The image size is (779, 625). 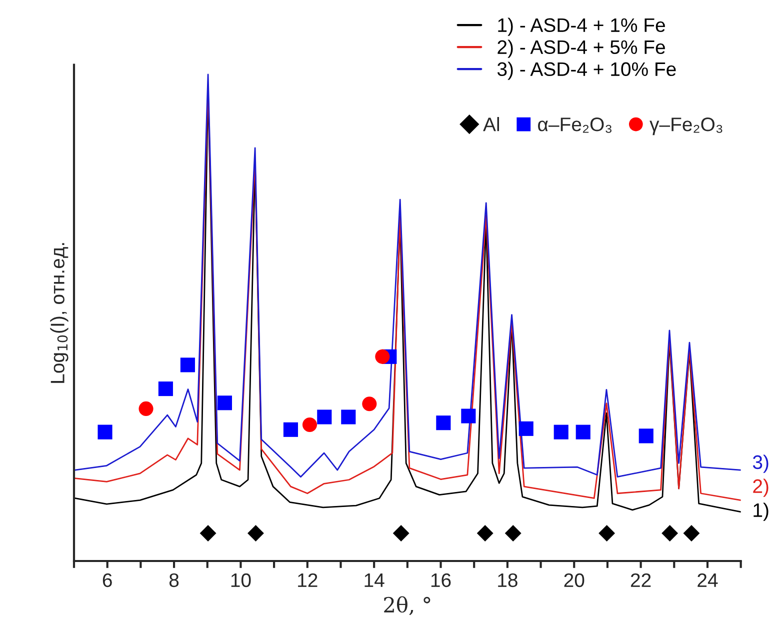 What do you see at coordinates (107, 580) in the screenshot?
I see `x-tick-label: 6` at bounding box center [107, 580].